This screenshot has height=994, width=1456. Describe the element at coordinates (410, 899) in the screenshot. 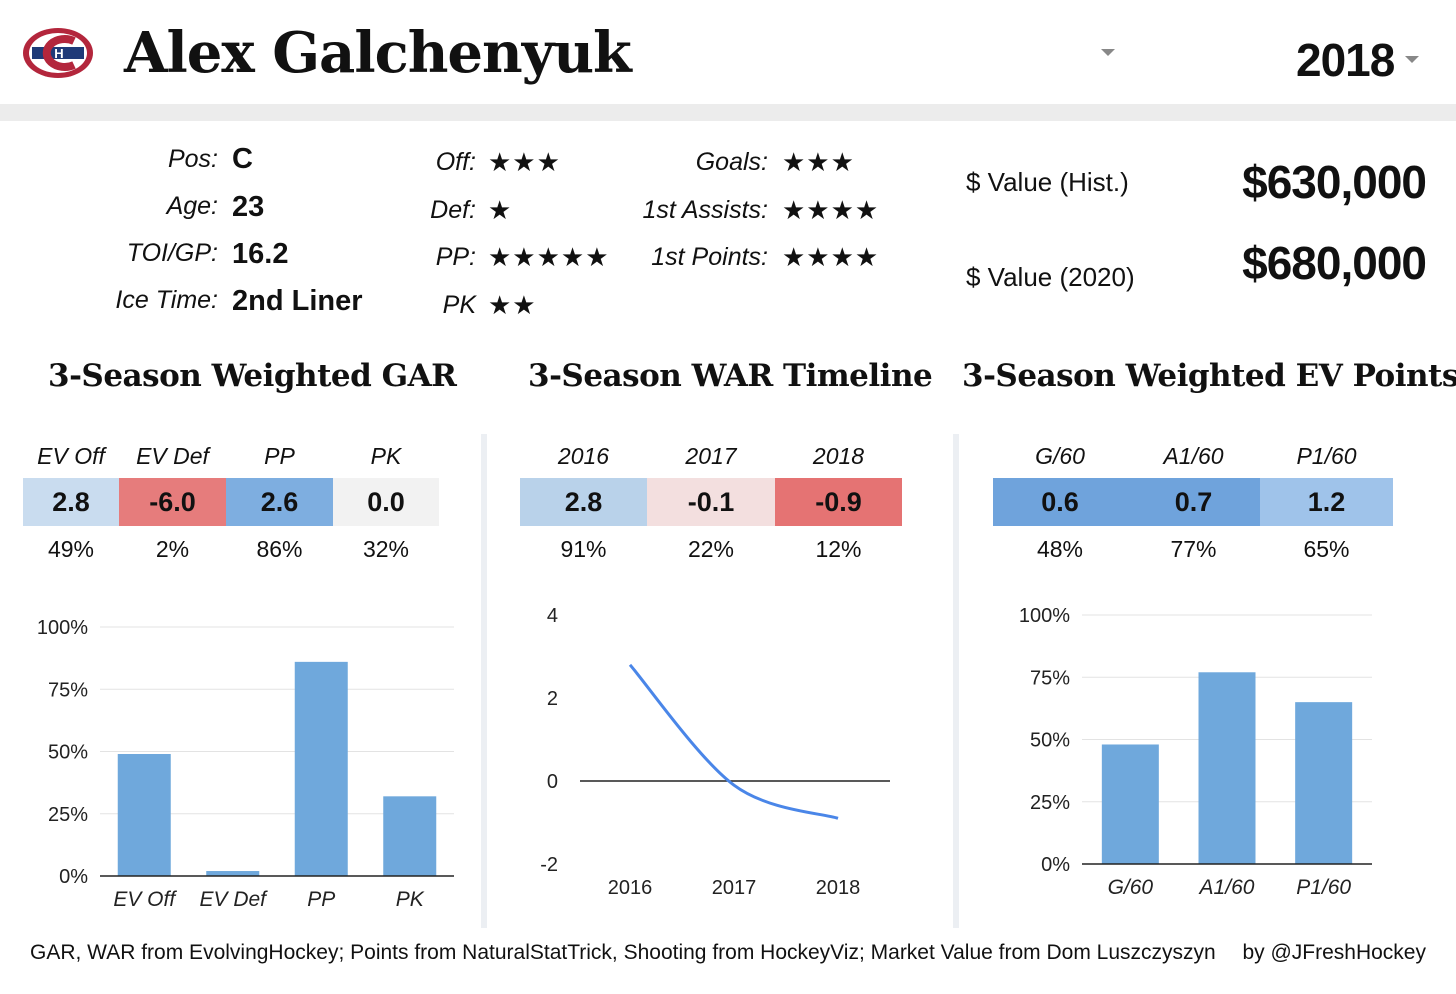

I see `x-tick-label: PK` at that location.